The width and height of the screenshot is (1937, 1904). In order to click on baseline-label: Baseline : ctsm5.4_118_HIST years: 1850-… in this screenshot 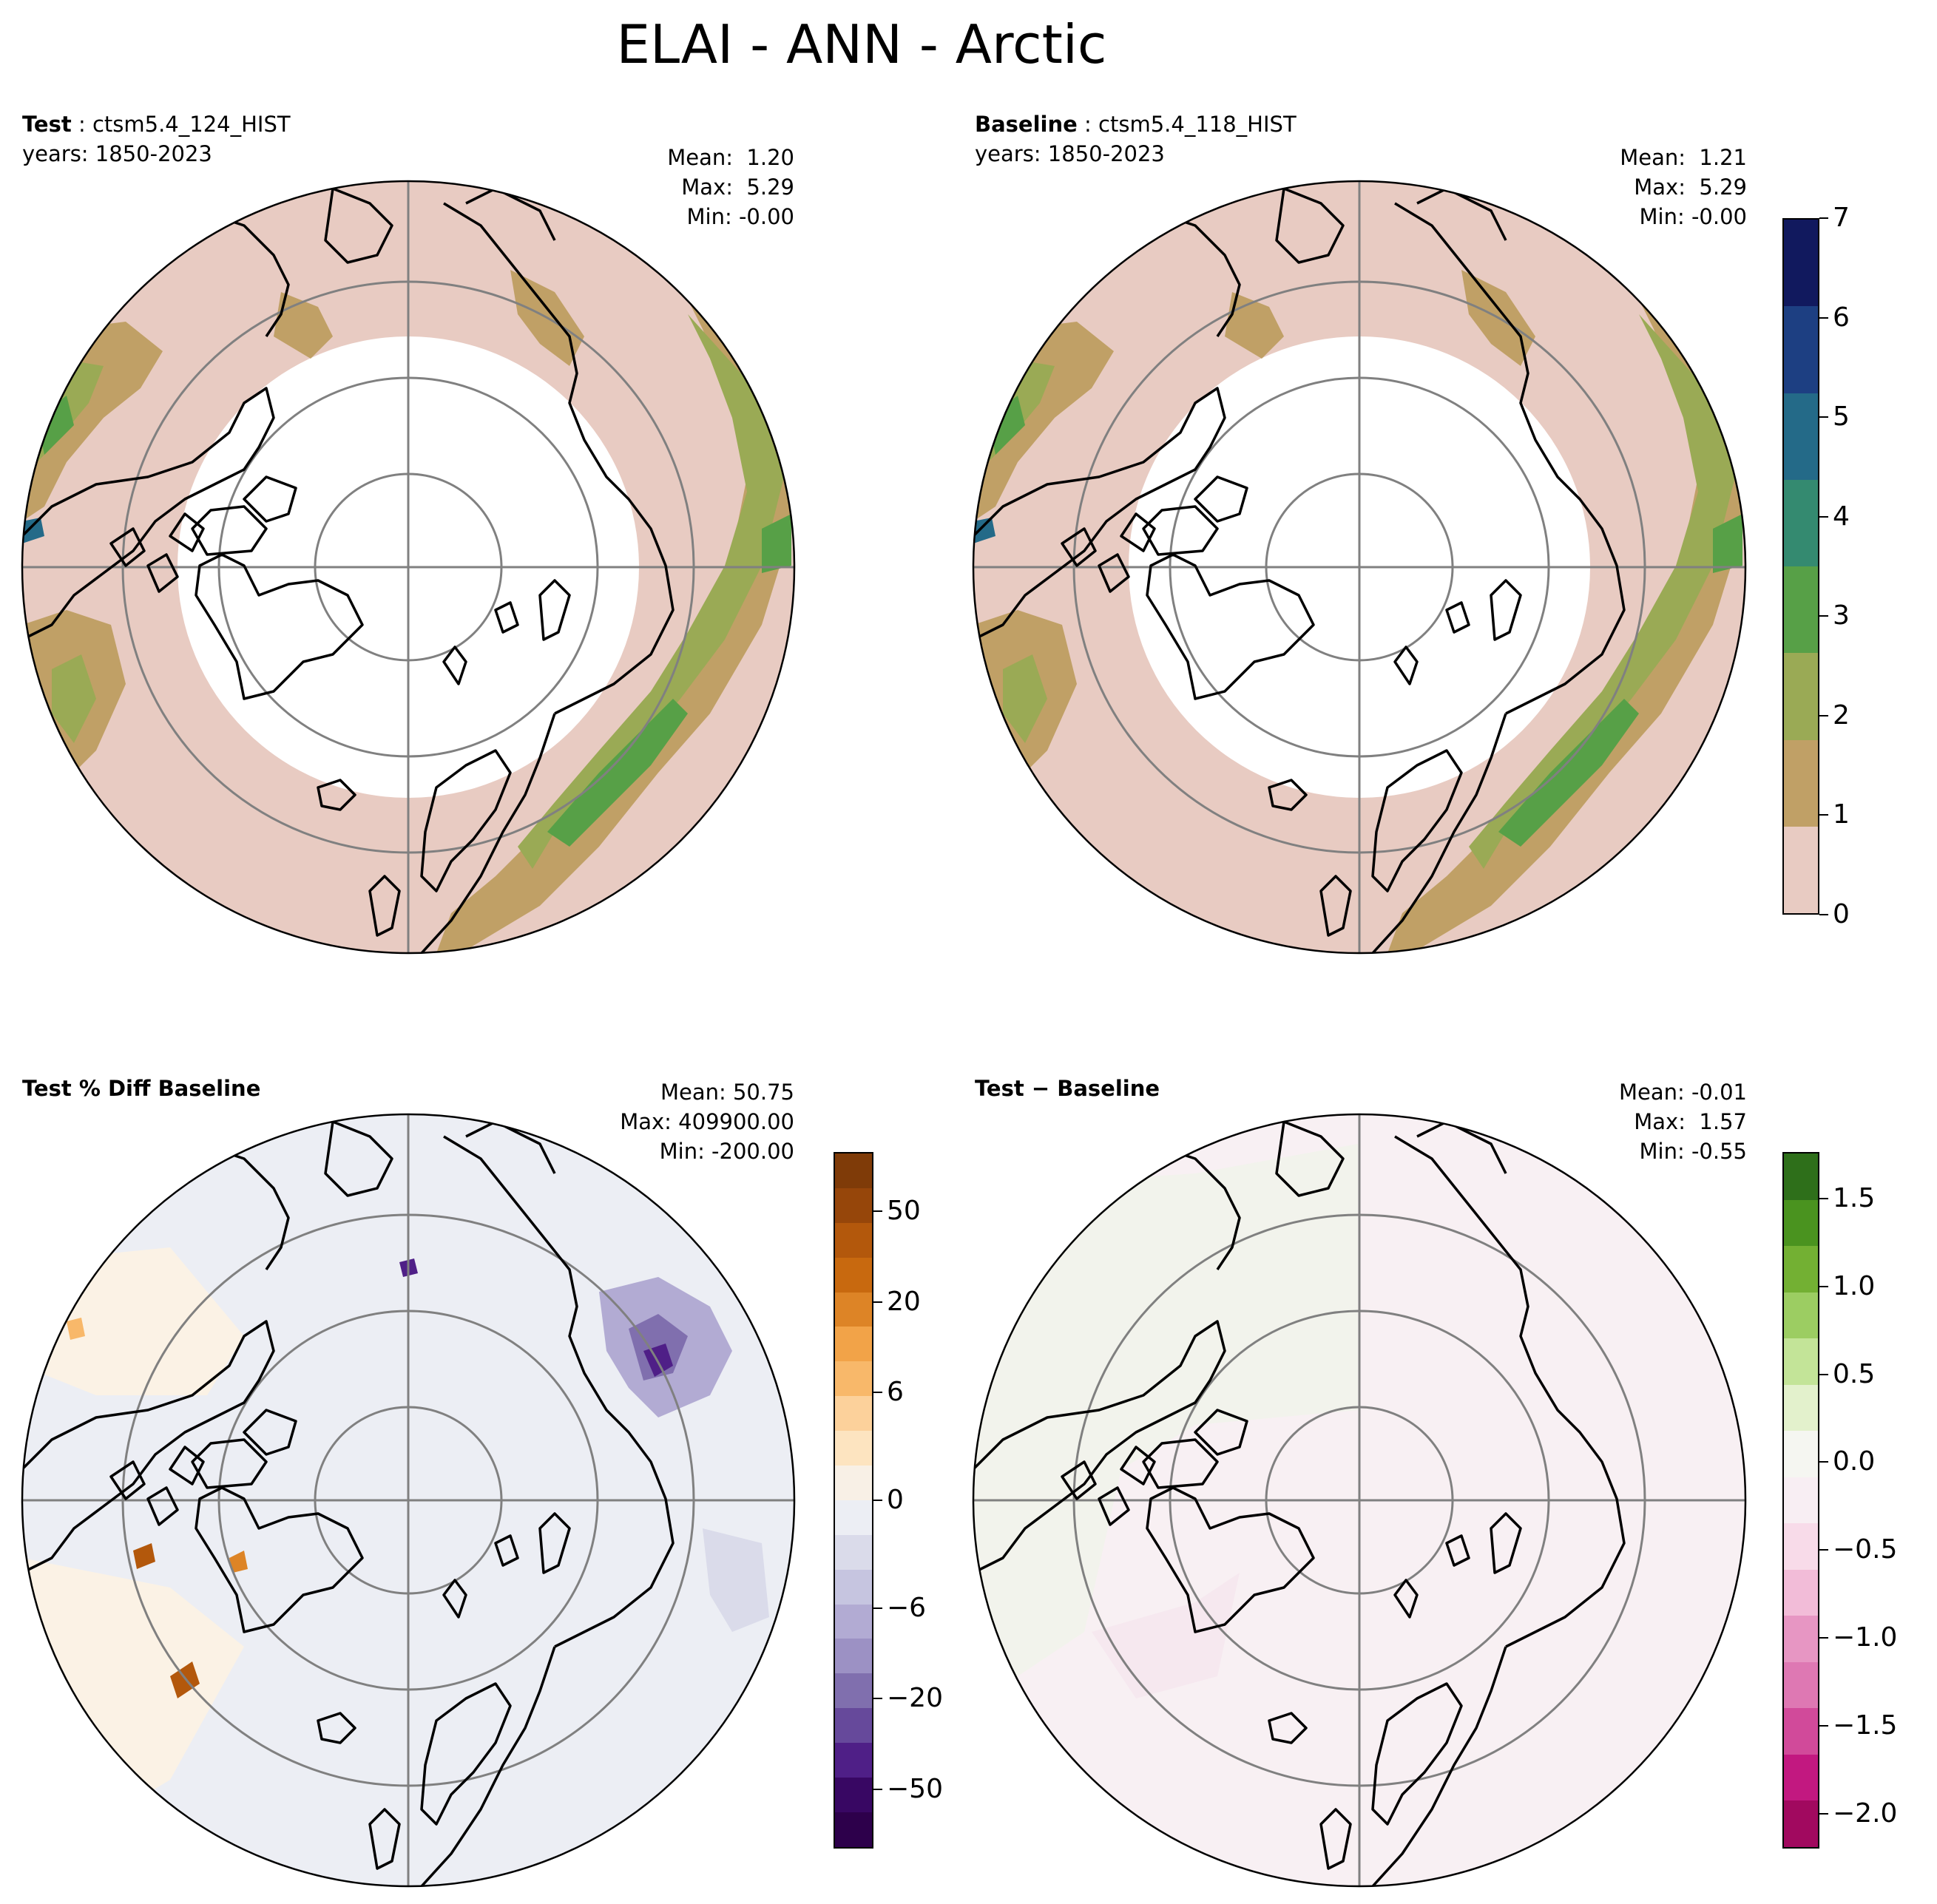, I will do `click(1136, 139)`.